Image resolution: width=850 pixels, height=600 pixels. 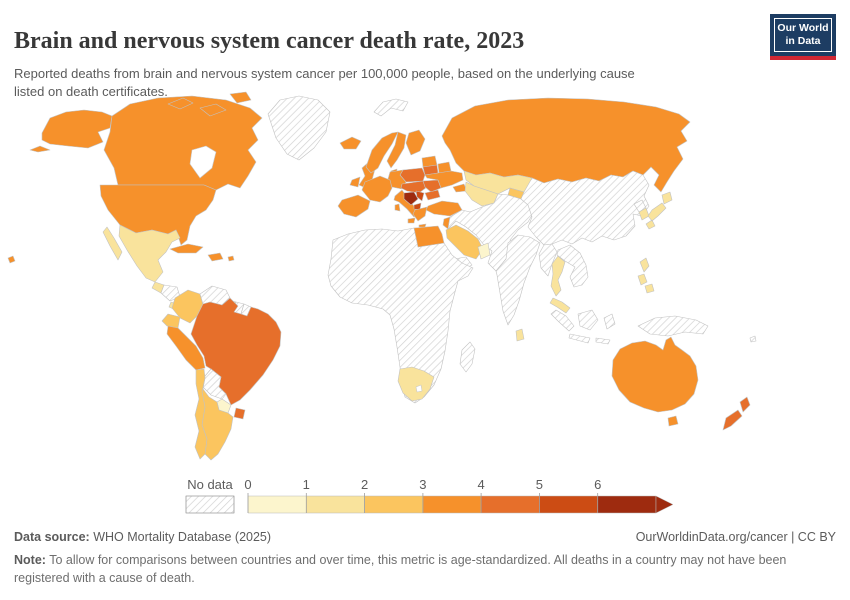 What do you see at coordinates (203, 162) in the screenshot?
I see `hudson-bay-water` at bounding box center [203, 162].